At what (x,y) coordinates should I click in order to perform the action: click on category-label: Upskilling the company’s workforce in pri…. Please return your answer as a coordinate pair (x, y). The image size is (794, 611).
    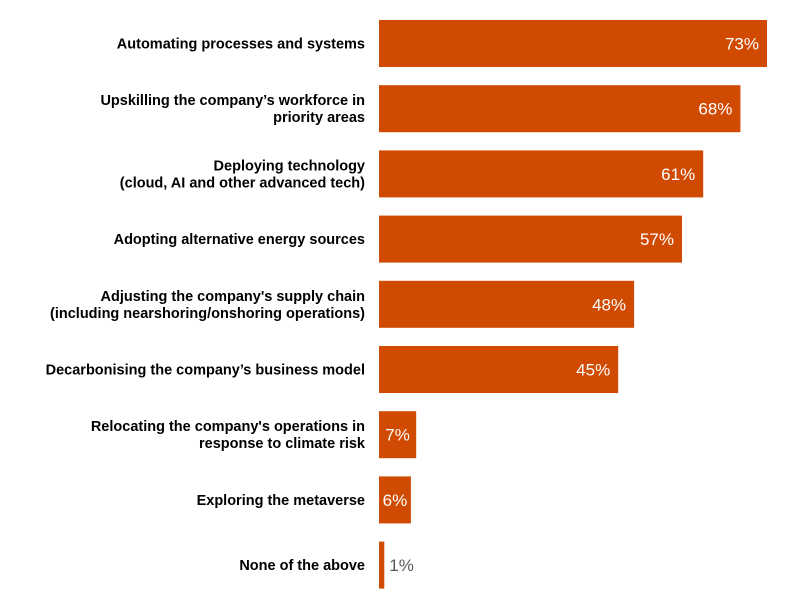
    Looking at the image, I should click on (232, 109).